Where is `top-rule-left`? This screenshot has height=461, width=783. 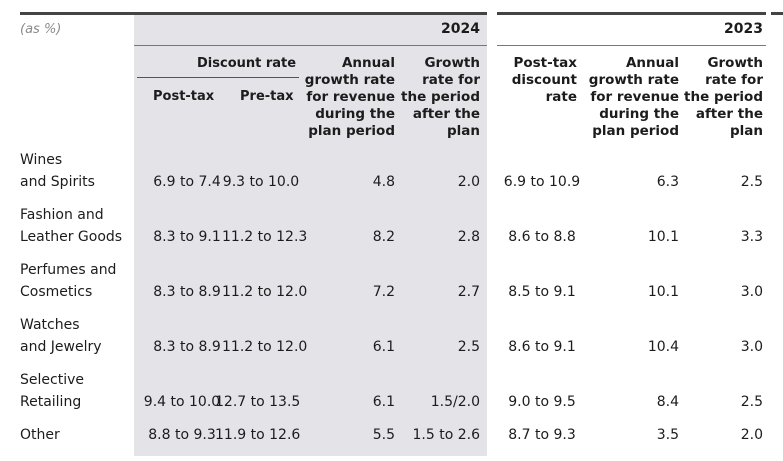 top-rule-left is located at coordinates (253, 13).